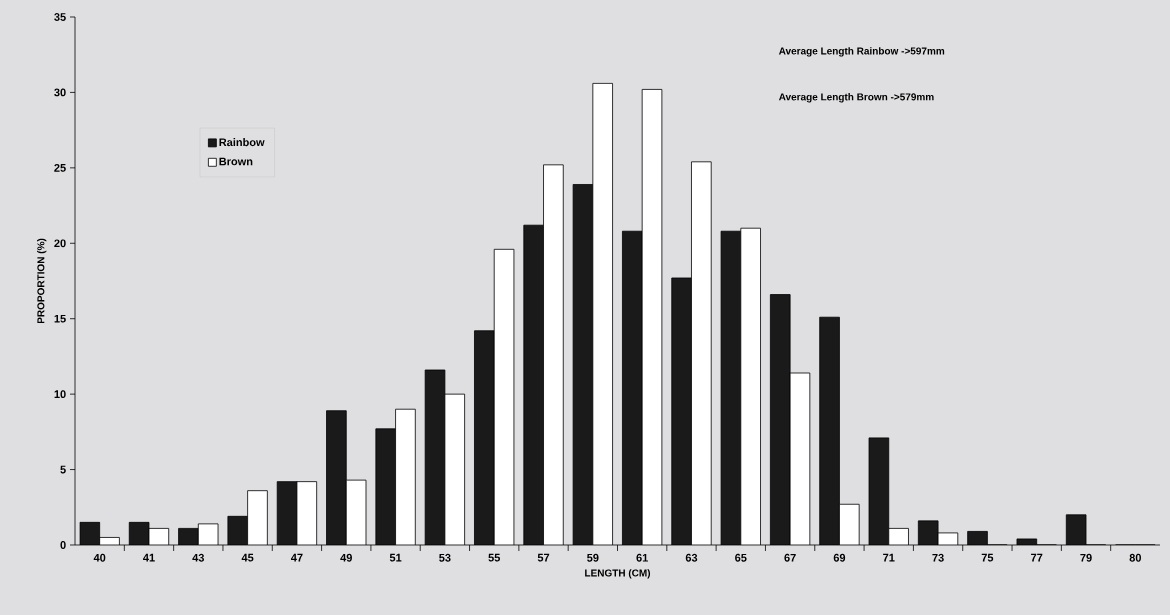  Describe the element at coordinates (618, 574) in the screenshot. I see `x-axis-title: LENGTH (CM)` at that location.